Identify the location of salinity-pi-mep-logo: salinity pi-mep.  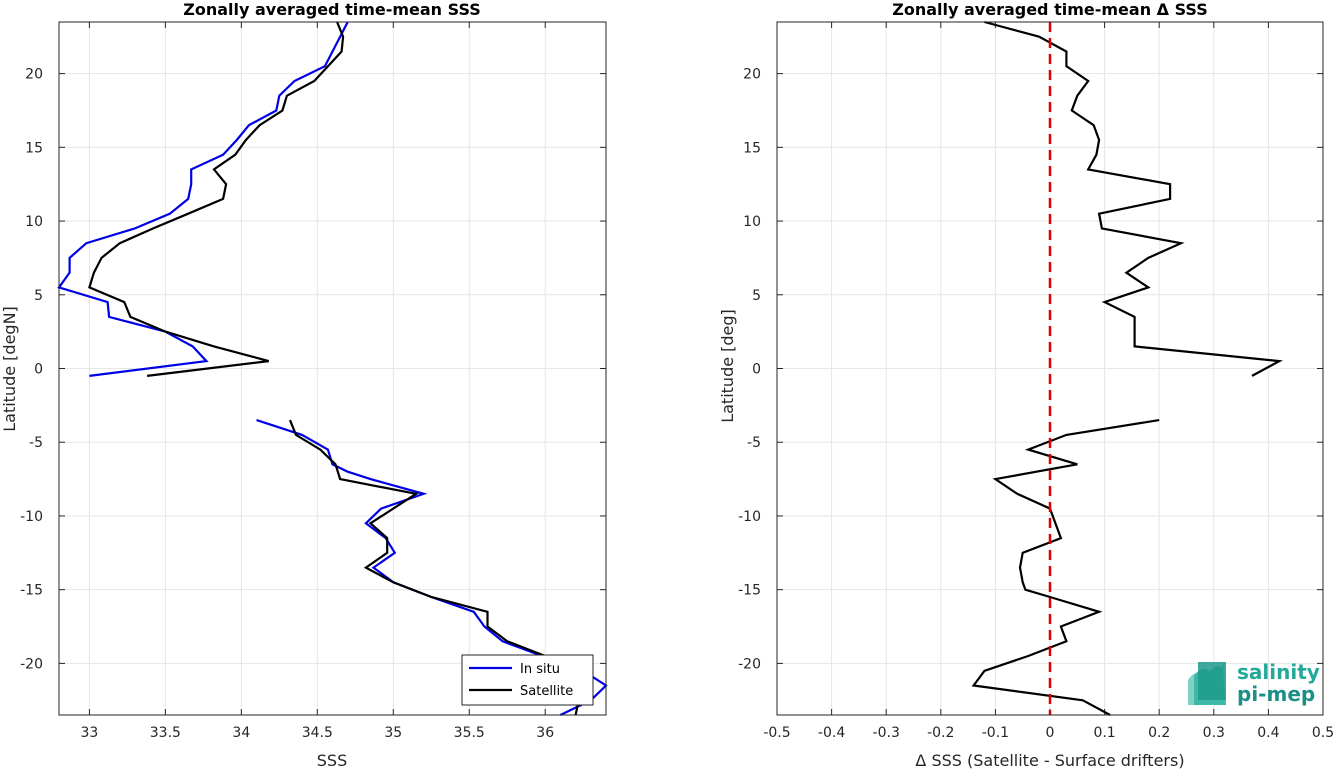
(1254, 683).